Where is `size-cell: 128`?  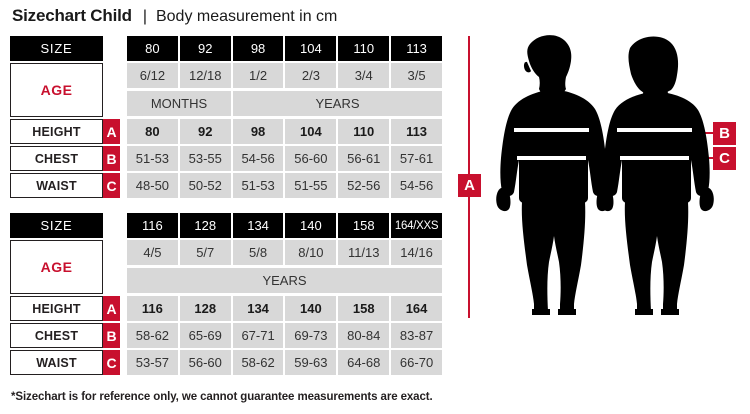 size-cell: 128 is located at coordinates (205, 225).